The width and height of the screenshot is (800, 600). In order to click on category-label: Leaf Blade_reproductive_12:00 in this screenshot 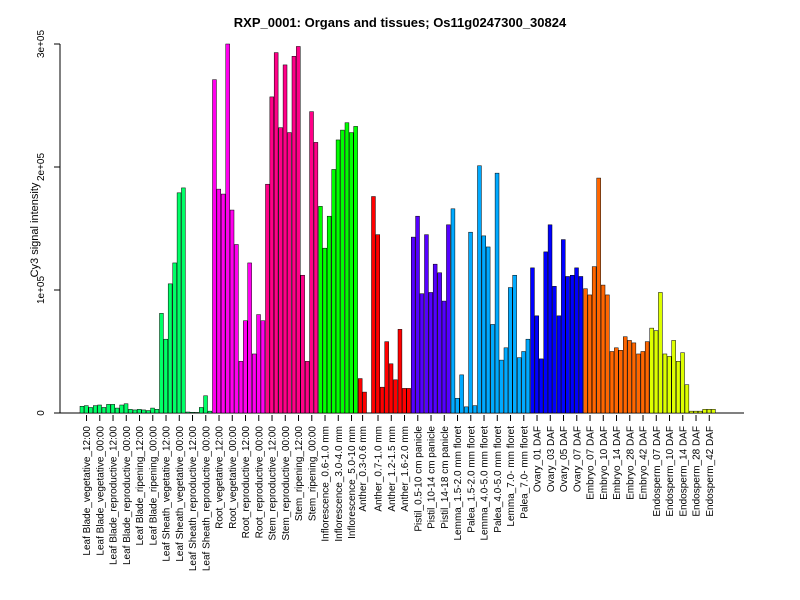, I will do `click(114, 495)`.